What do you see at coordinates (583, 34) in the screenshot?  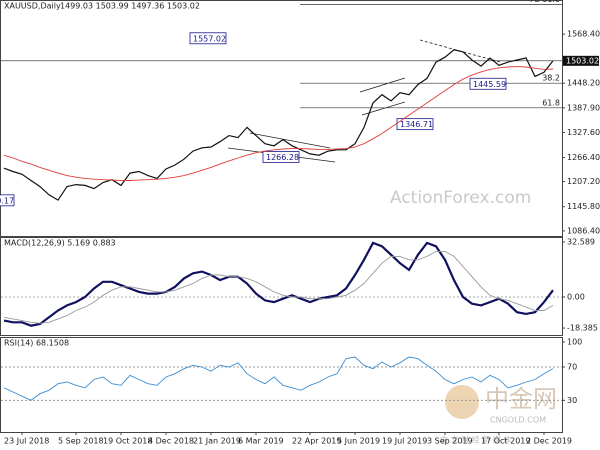 I see `y-tick-label: 1568.40` at bounding box center [583, 34].